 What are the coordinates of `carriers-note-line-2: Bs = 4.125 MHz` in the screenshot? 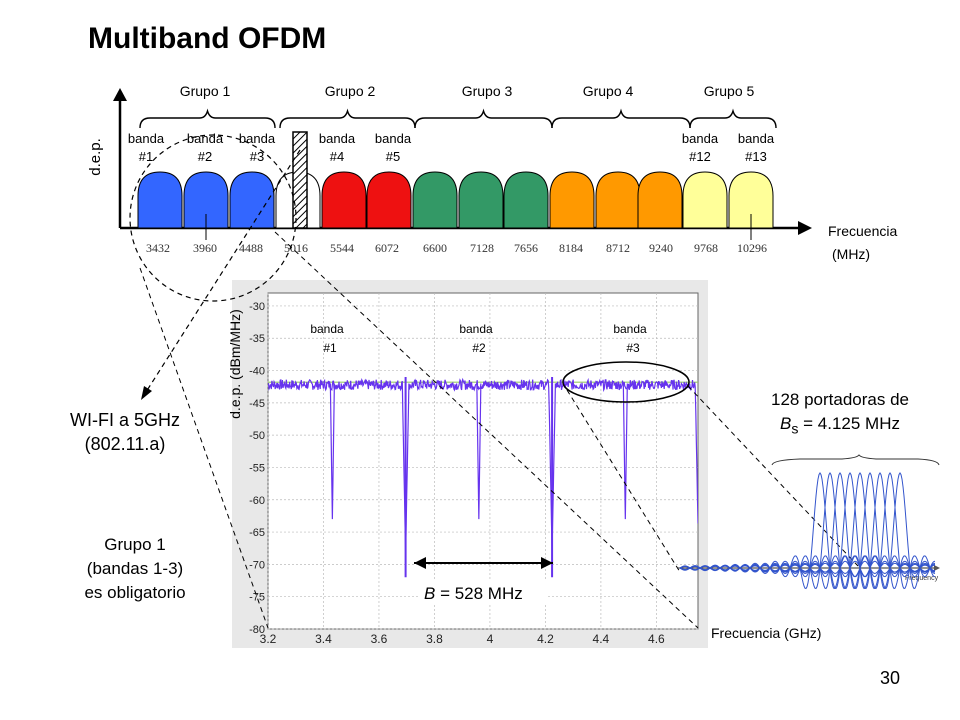 It's located at (840, 426).